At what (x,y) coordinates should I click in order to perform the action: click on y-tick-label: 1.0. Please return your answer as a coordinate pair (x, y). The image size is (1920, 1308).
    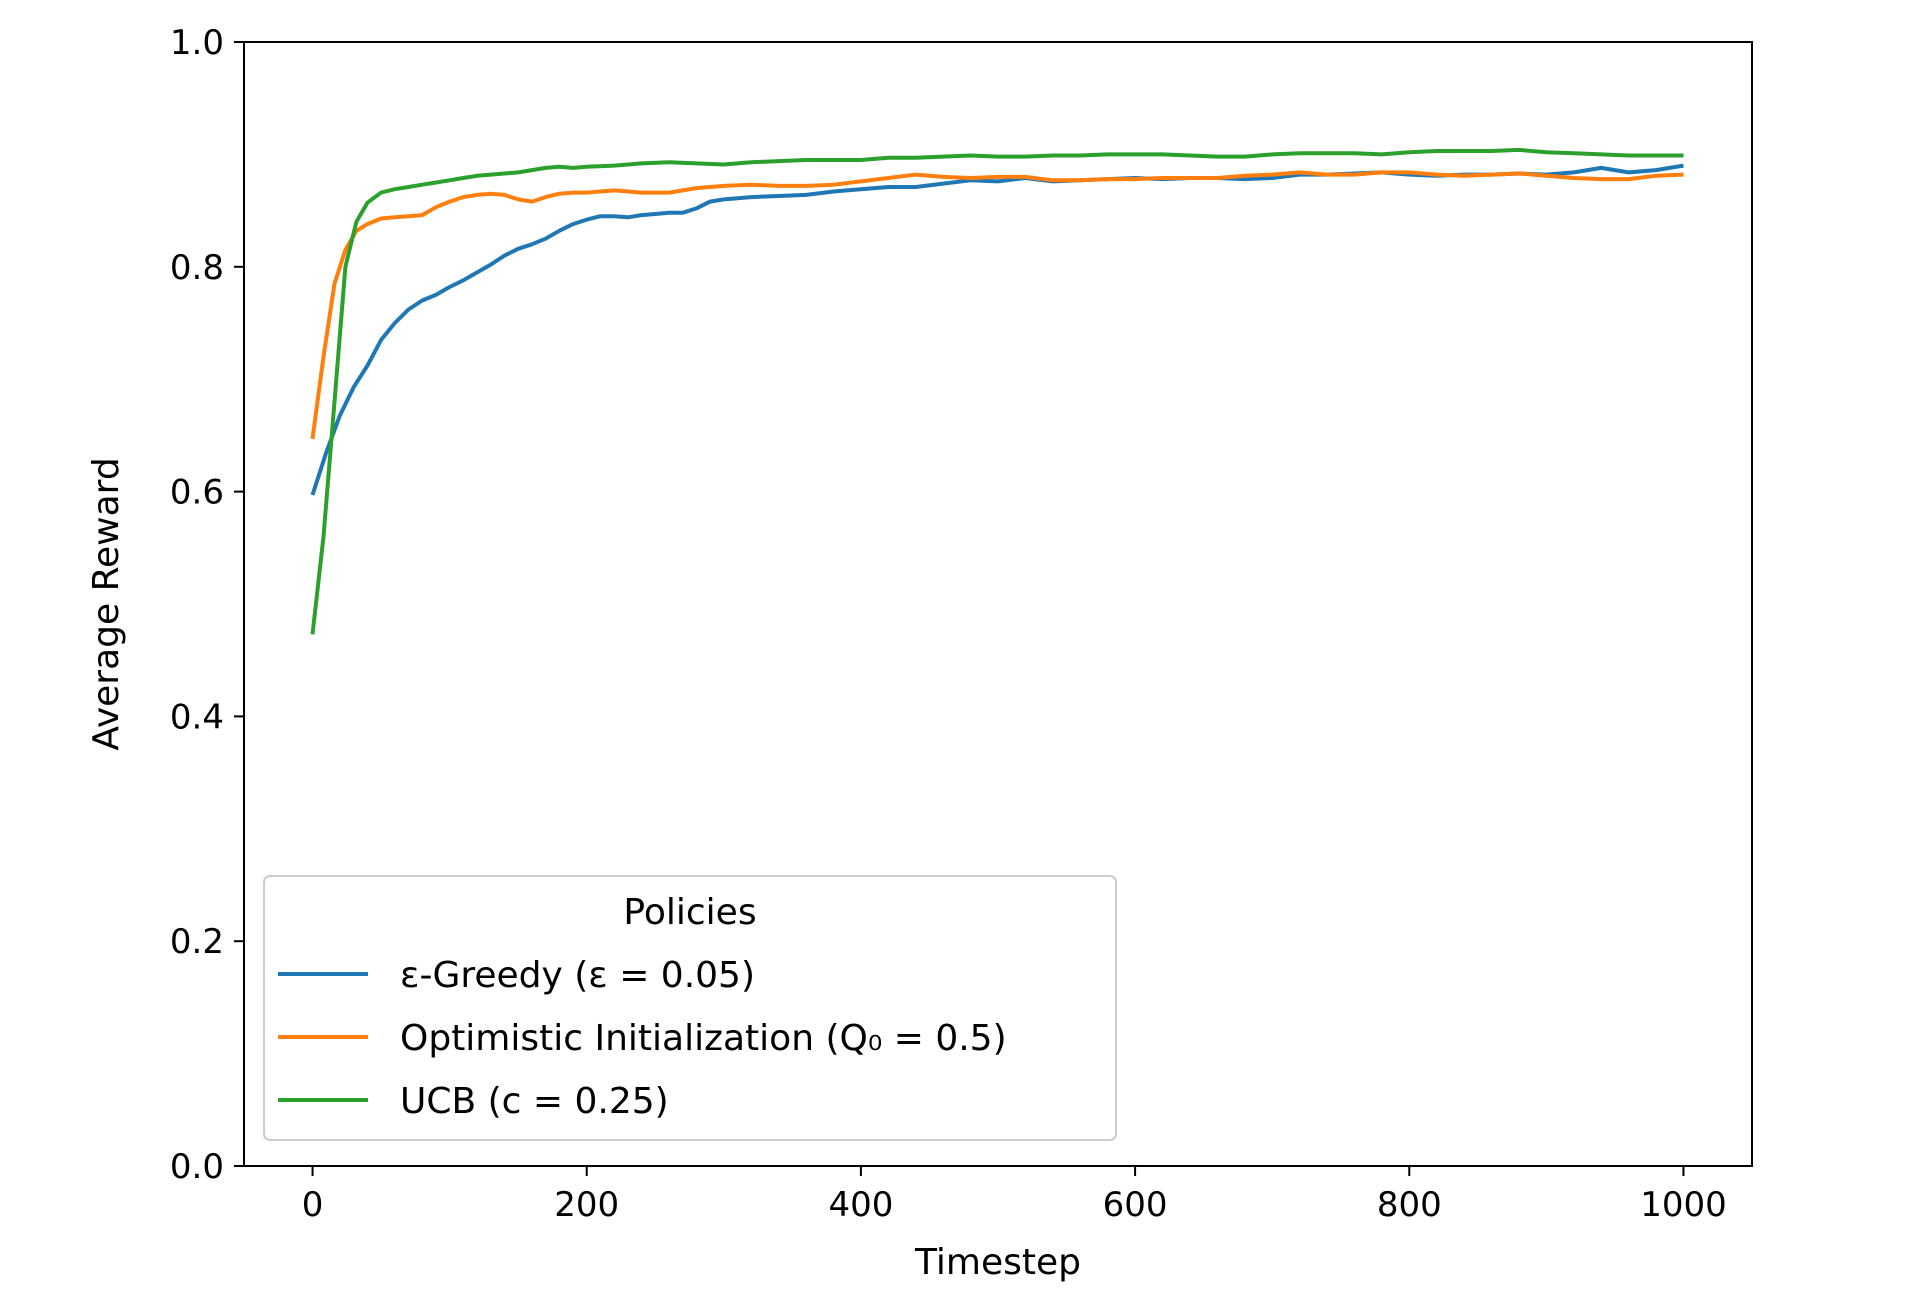
    Looking at the image, I should click on (197, 43).